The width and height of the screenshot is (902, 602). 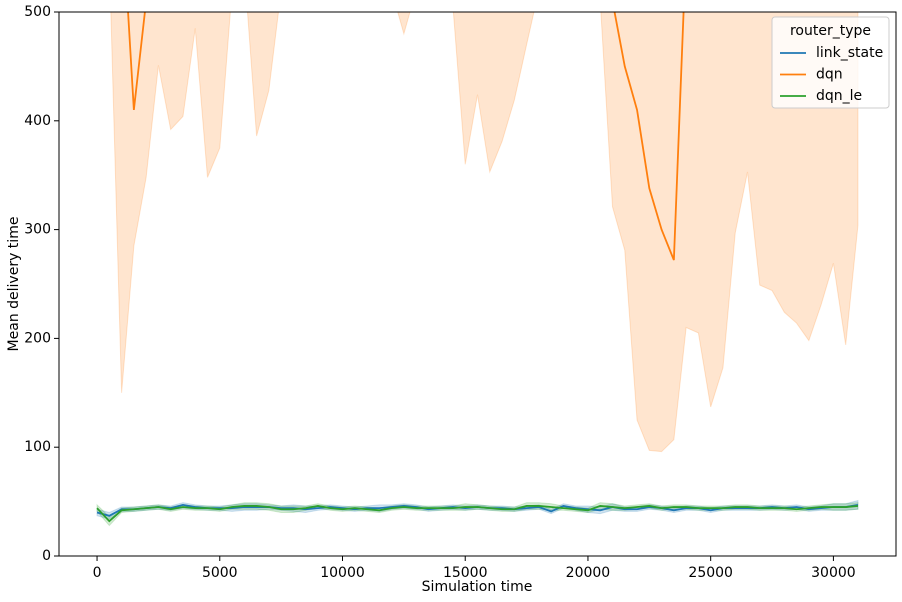 What do you see at coordinates (37, 230) in the screenshot?
I see `y-tick-label: 300` at bounding box center [37, 230].